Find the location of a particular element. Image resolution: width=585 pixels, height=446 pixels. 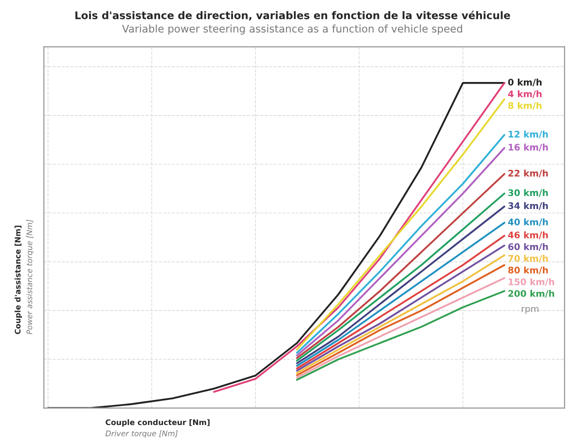

series-label: 4 km/h is located at coordinates (525, 94).